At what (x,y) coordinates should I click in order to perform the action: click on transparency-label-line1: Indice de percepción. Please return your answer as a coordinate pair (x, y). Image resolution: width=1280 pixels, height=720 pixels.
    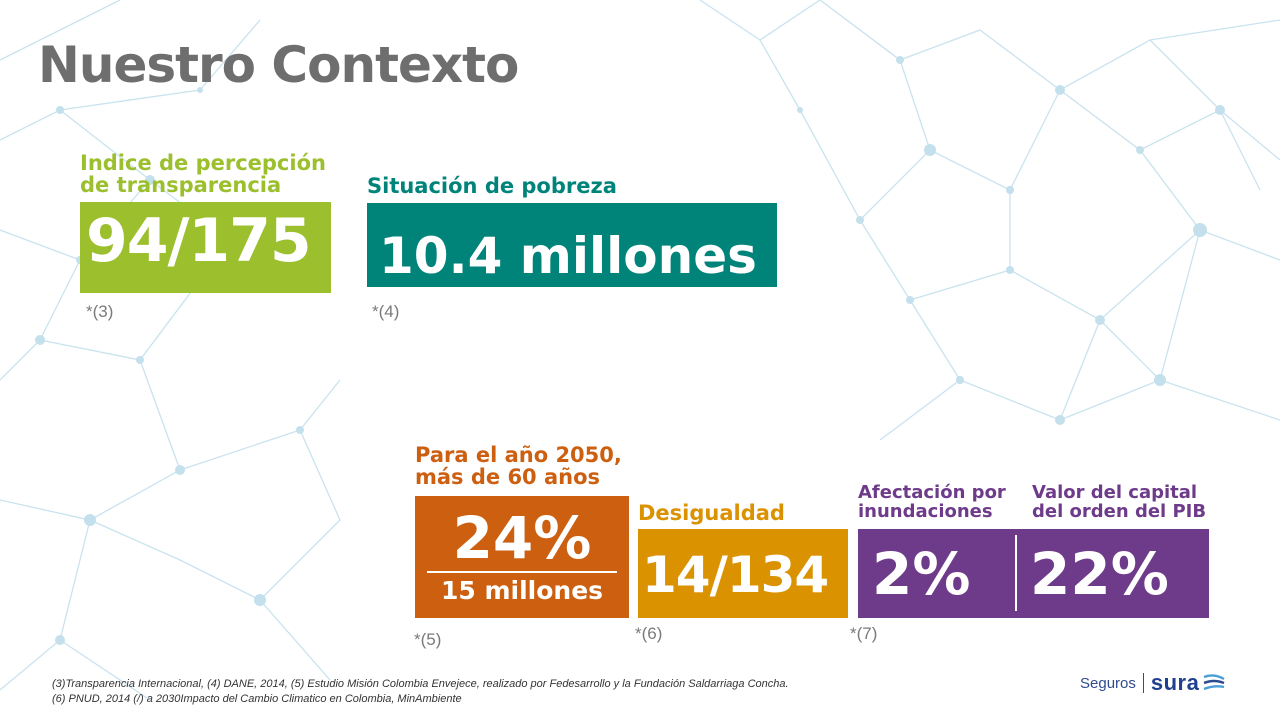
    Looking at the image, I should click on (203, 163).